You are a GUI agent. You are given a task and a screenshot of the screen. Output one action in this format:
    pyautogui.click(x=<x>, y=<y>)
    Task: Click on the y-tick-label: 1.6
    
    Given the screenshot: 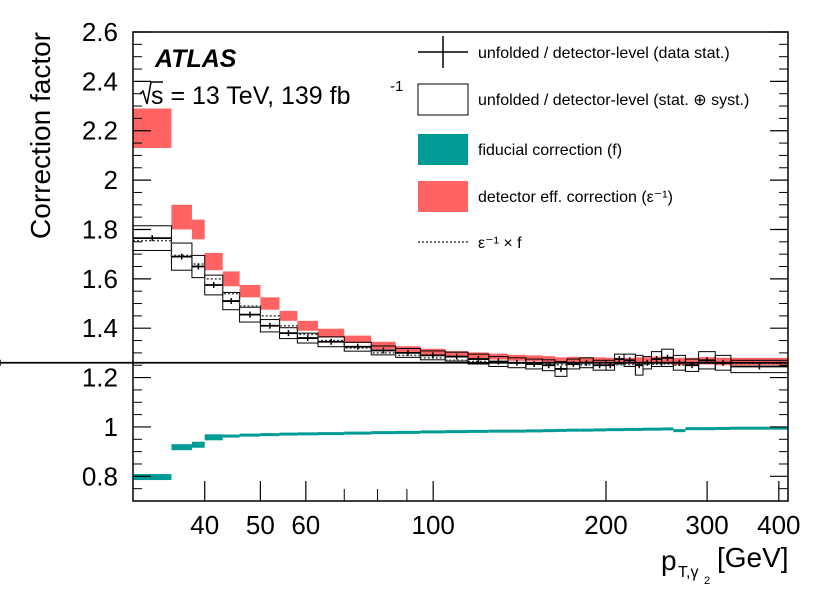 What is the action you would take?
    pyautogui.click(x=100, y=279)
    